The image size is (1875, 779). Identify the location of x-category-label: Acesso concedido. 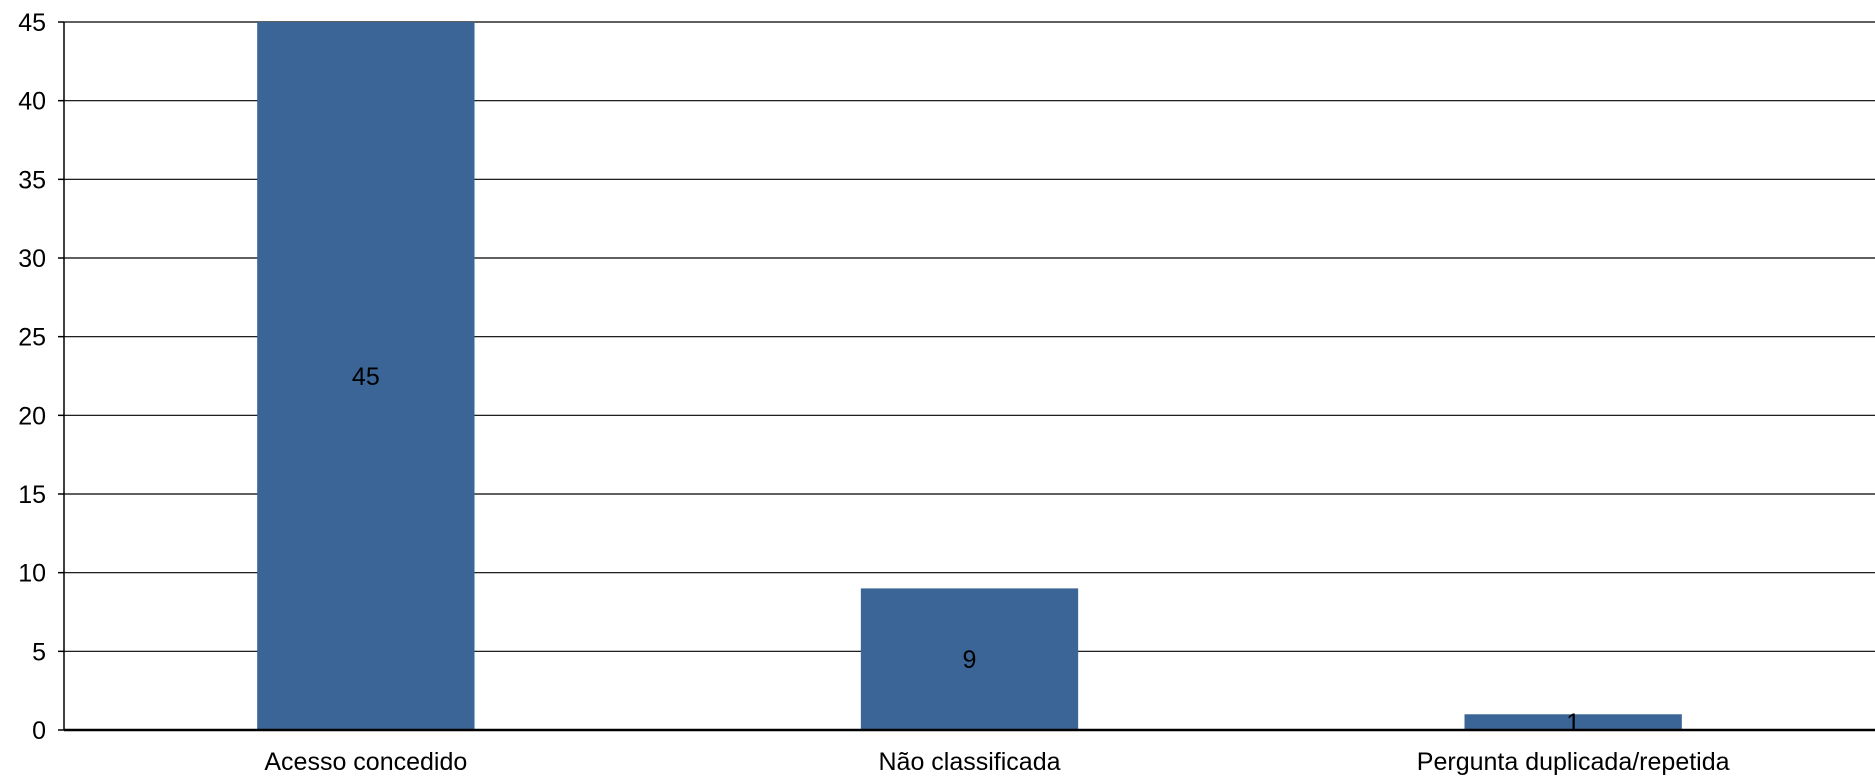
(365, 762).